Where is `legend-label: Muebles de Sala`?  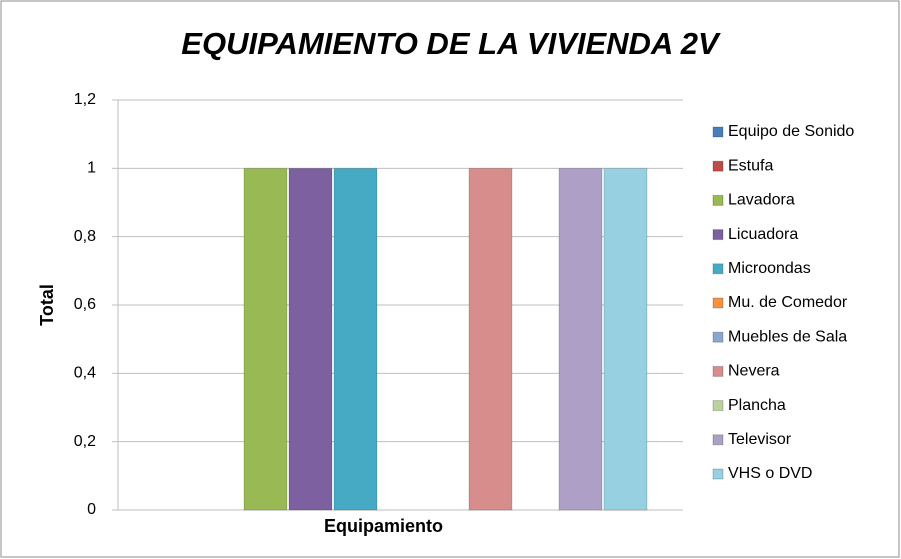 legend-label: Muebles de Sala is located at coordinates (787, 336).